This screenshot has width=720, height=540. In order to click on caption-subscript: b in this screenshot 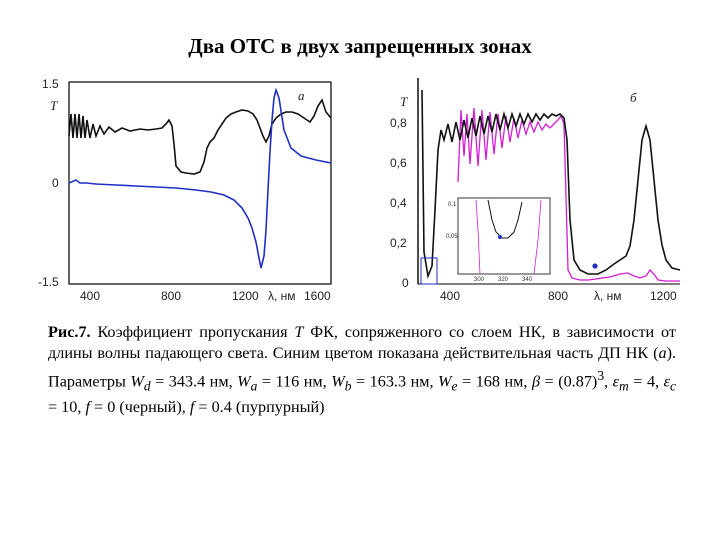, I will do `click(348, 386)`.